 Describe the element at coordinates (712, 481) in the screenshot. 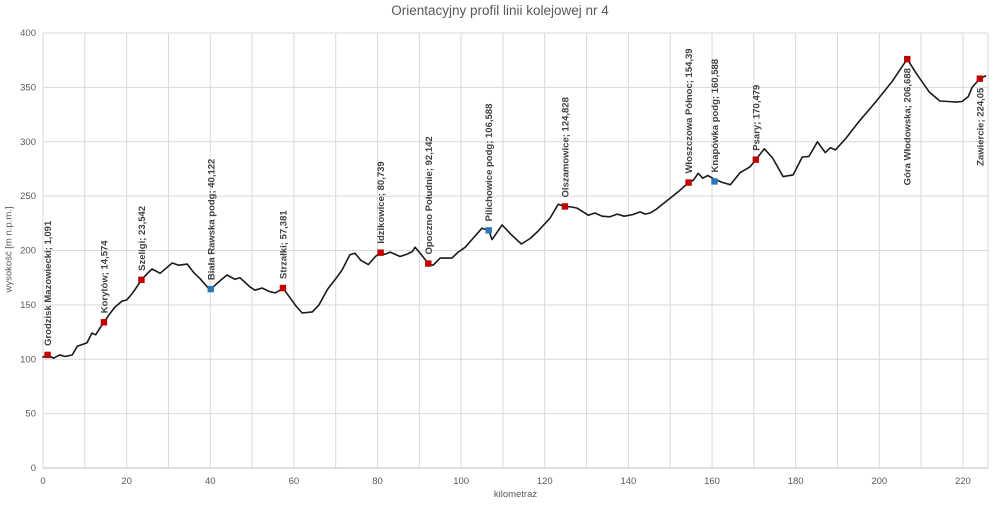

I see `x-tick-label: 160` at that location.